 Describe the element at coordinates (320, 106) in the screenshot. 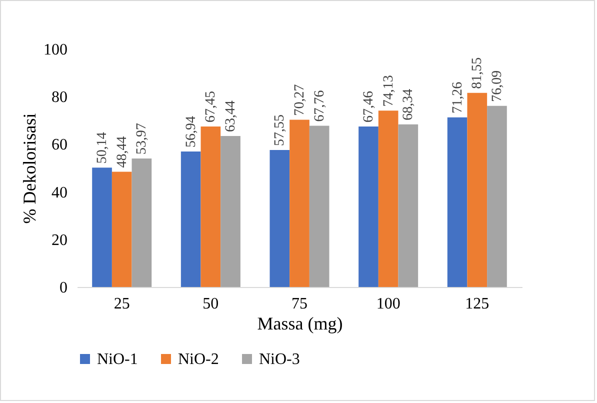

I see `data-label: 67,76` at that location.